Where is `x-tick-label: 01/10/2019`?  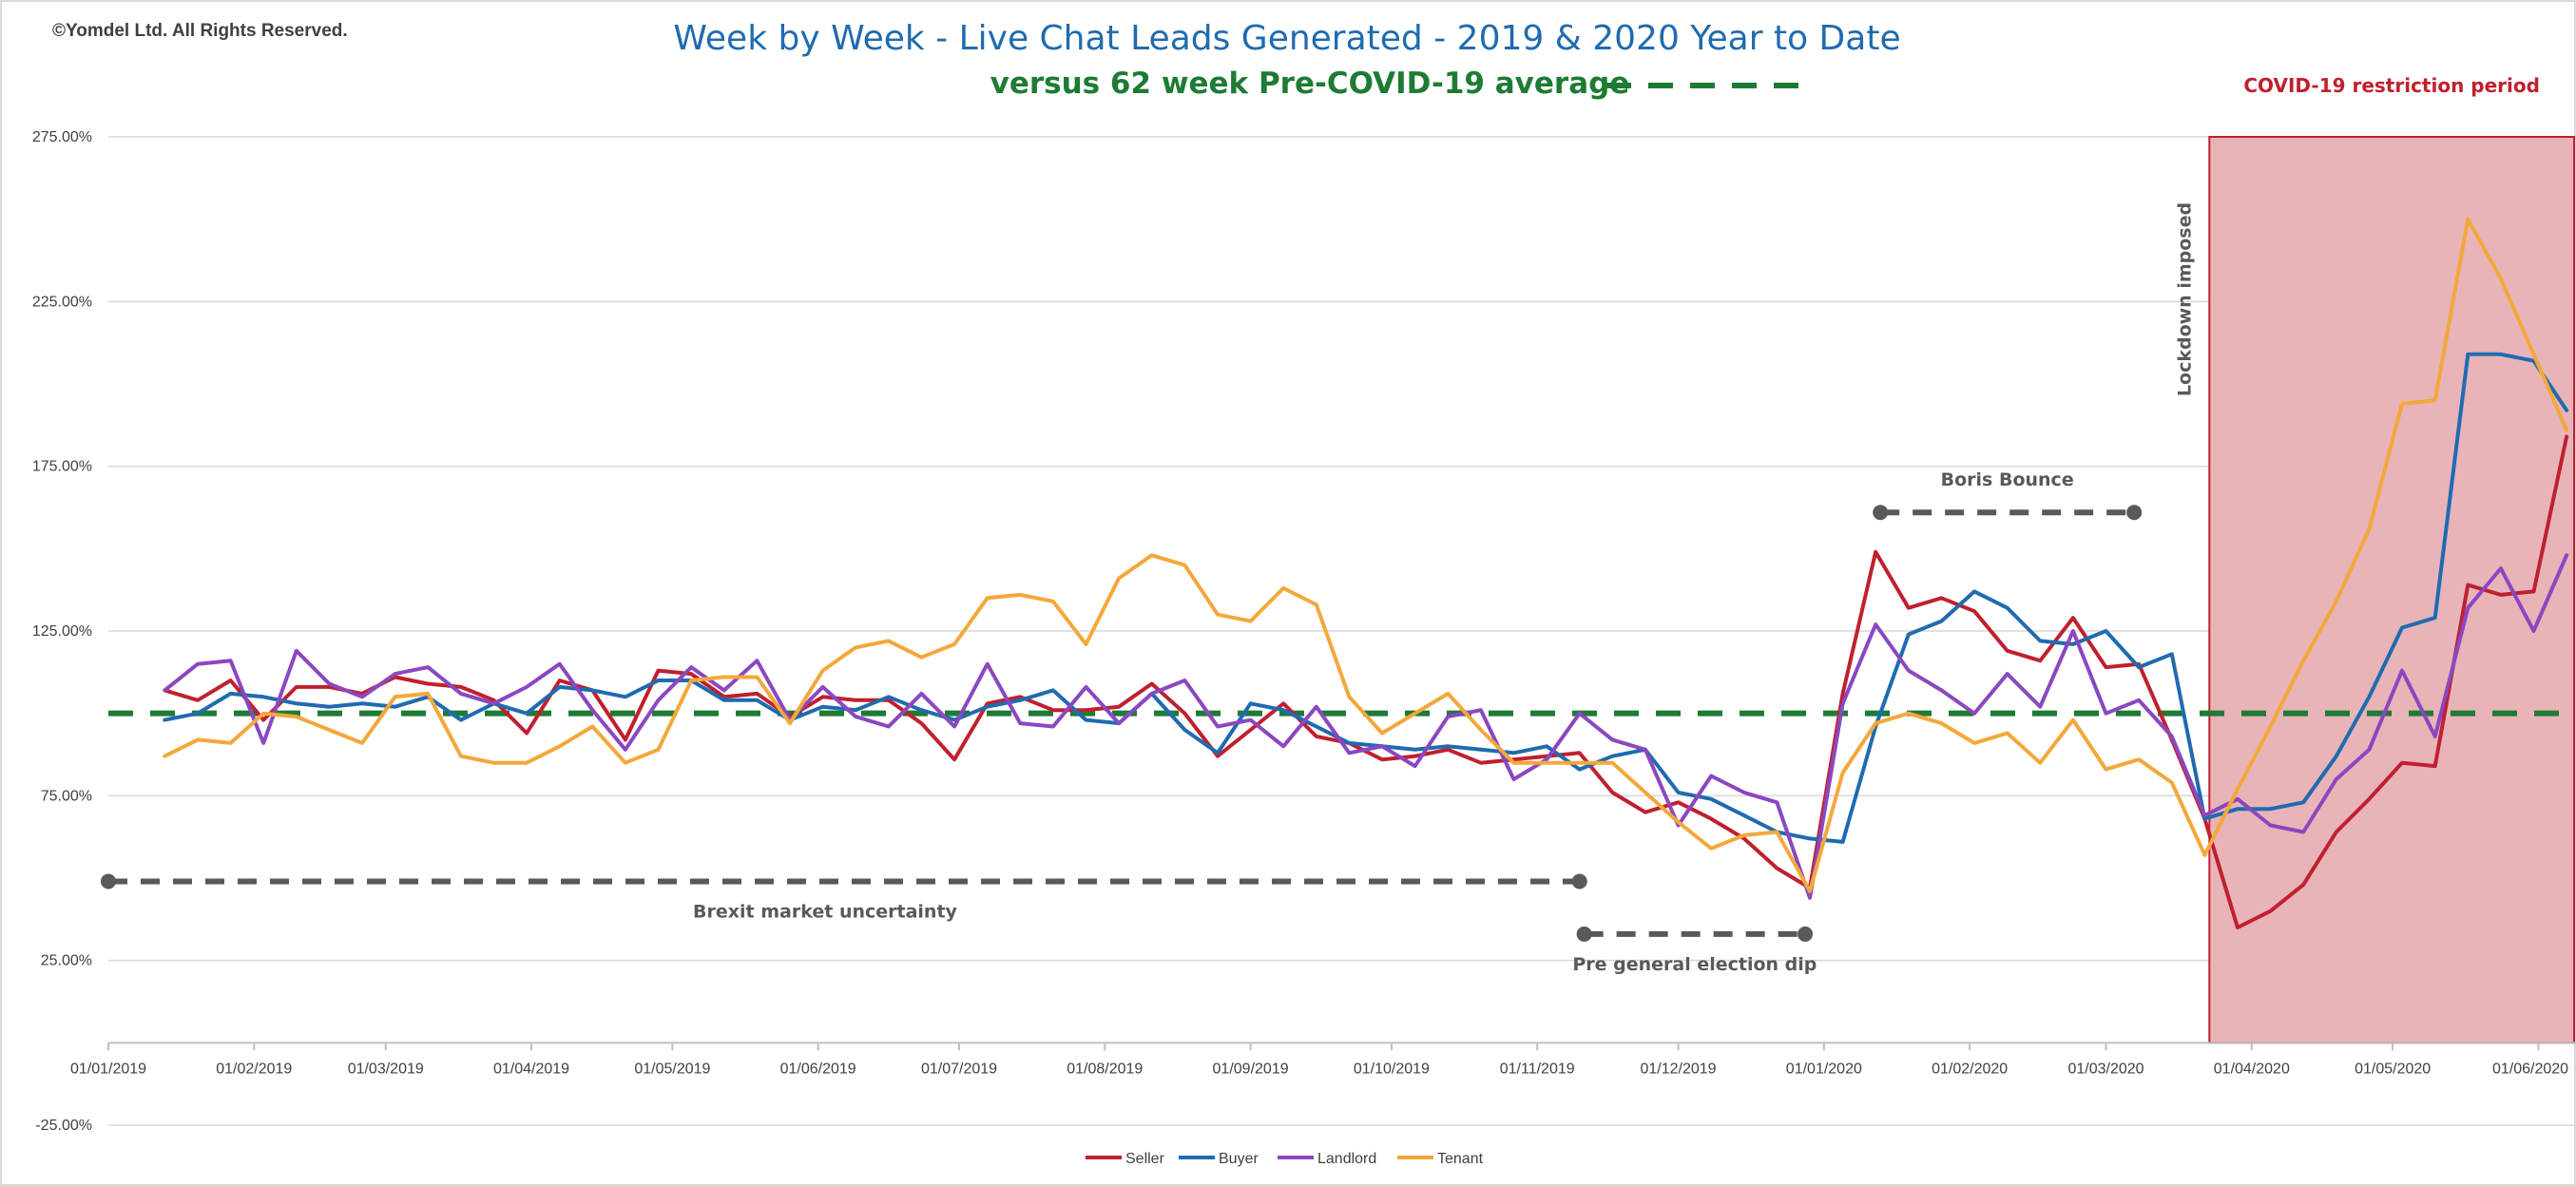 x-tick-label: 01/10/2019 is located at coordinates (1392, 1069).